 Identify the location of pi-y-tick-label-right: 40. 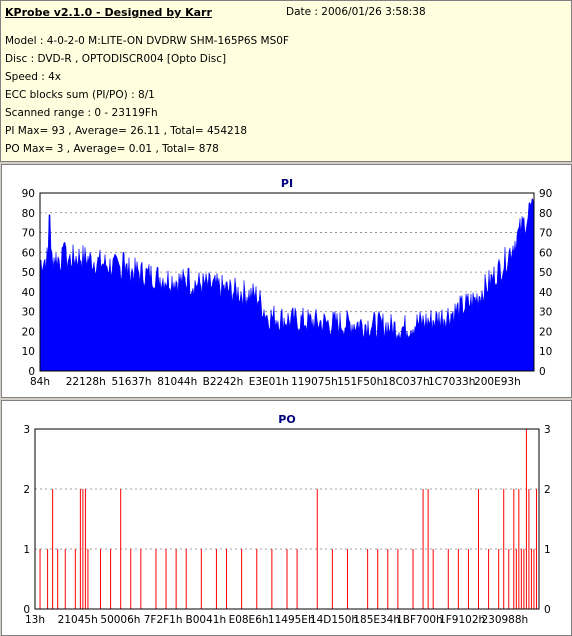
(545, 293).